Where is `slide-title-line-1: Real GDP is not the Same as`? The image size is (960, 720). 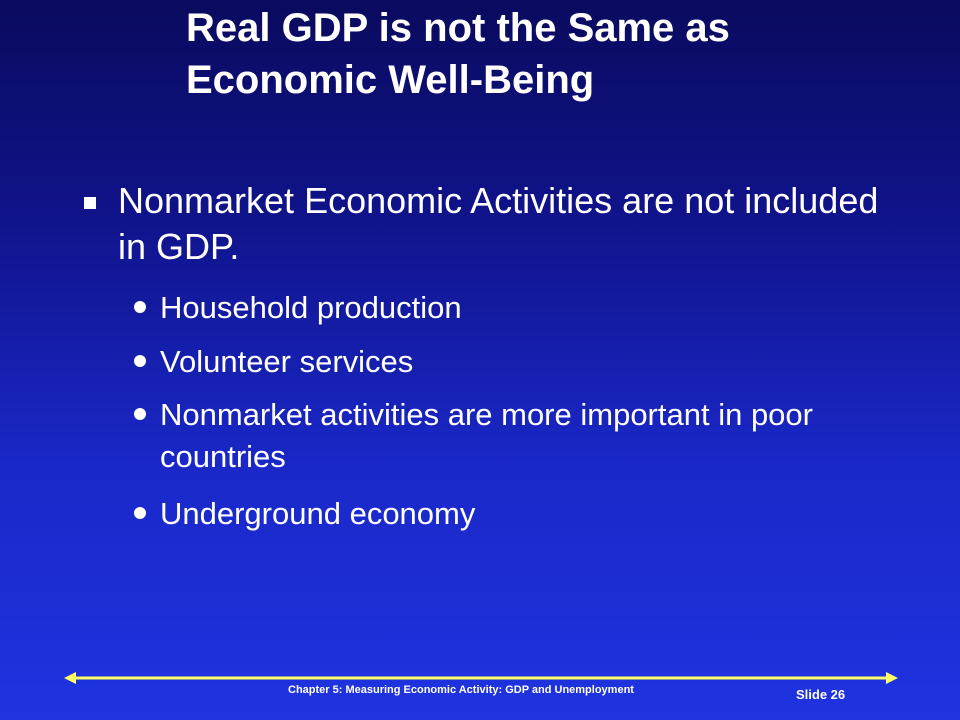
slide-title-line-1: Real GDP is not the Same as is located at coordinates (458, 28).